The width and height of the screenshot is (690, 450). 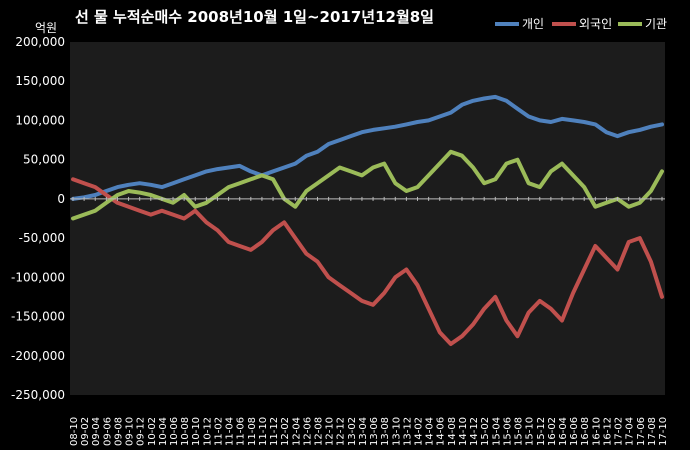 I want to click on y-tick-label: 200,000, so click(x=40, y=42).